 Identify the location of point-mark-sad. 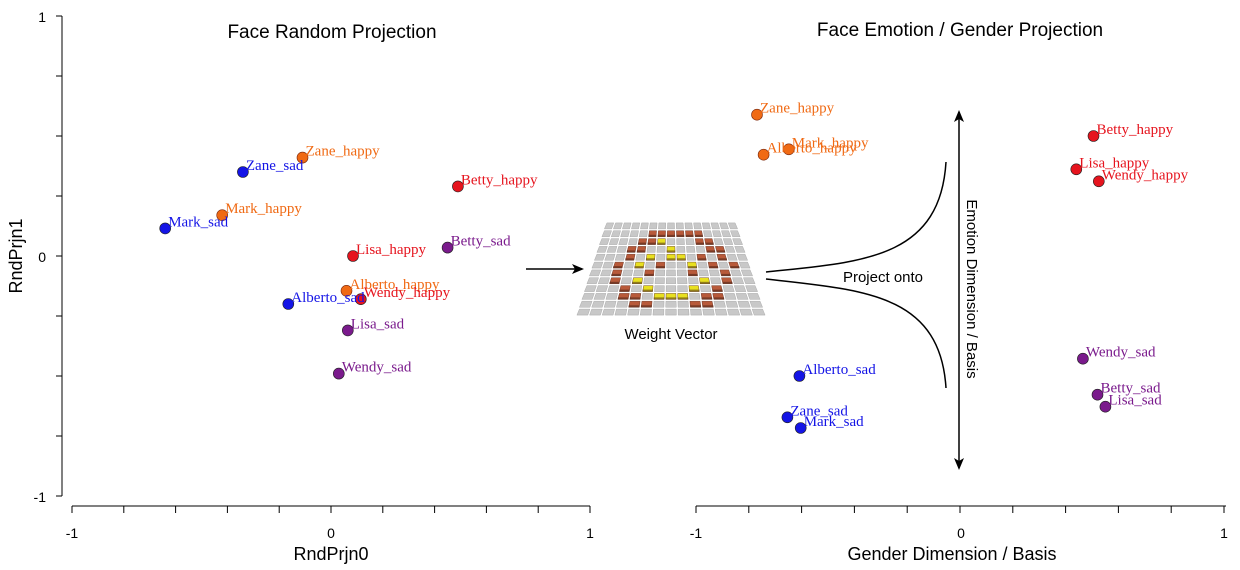
(165, 228).